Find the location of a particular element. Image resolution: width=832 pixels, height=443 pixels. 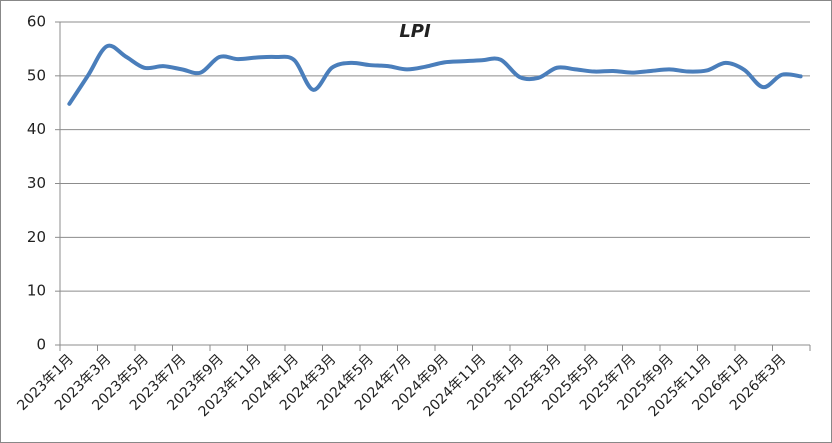

y-tick-label: 30 is located at coordinates (36, 183).